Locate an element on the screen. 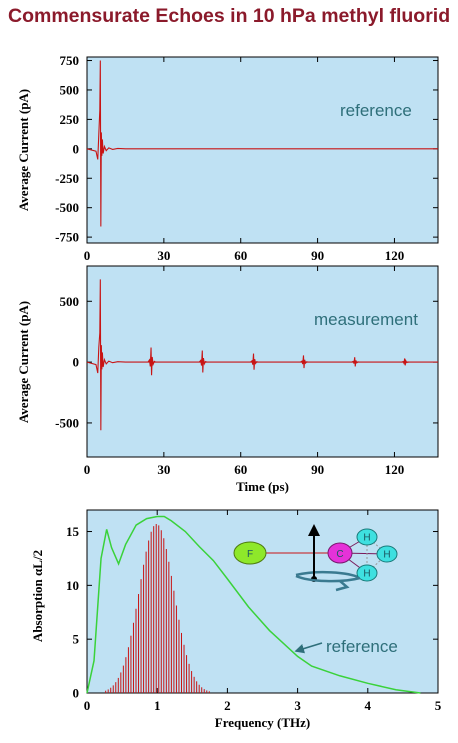  y-tick-label: 250 is located at coordinates (70, 119).